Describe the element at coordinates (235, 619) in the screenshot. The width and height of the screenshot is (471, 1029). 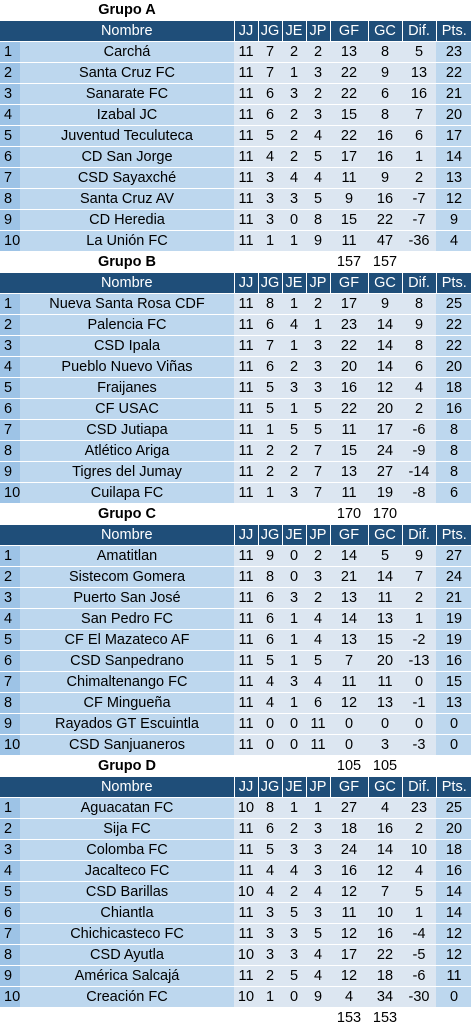
I see `table-row: 4 San Pedro FC 11 6 1 4 14 13 1 19` at that location.